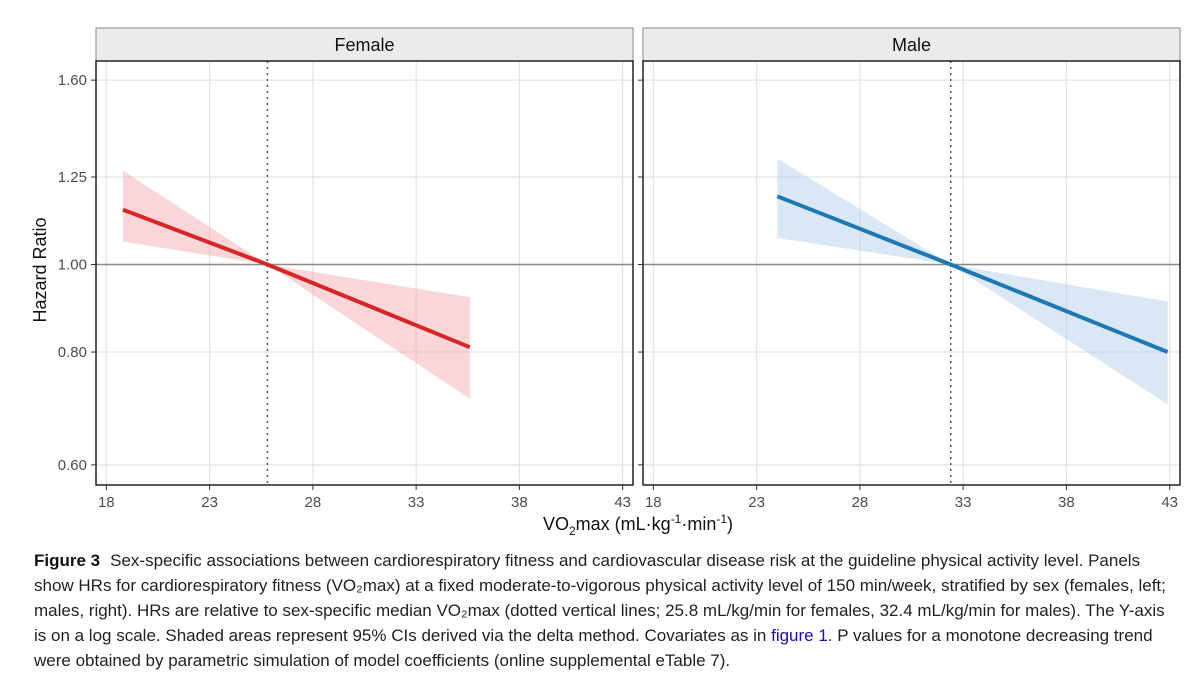 The height and width of the screenshot is (681, 1200). I want to click on female-x-tick-label: 28, so click(313, 502).